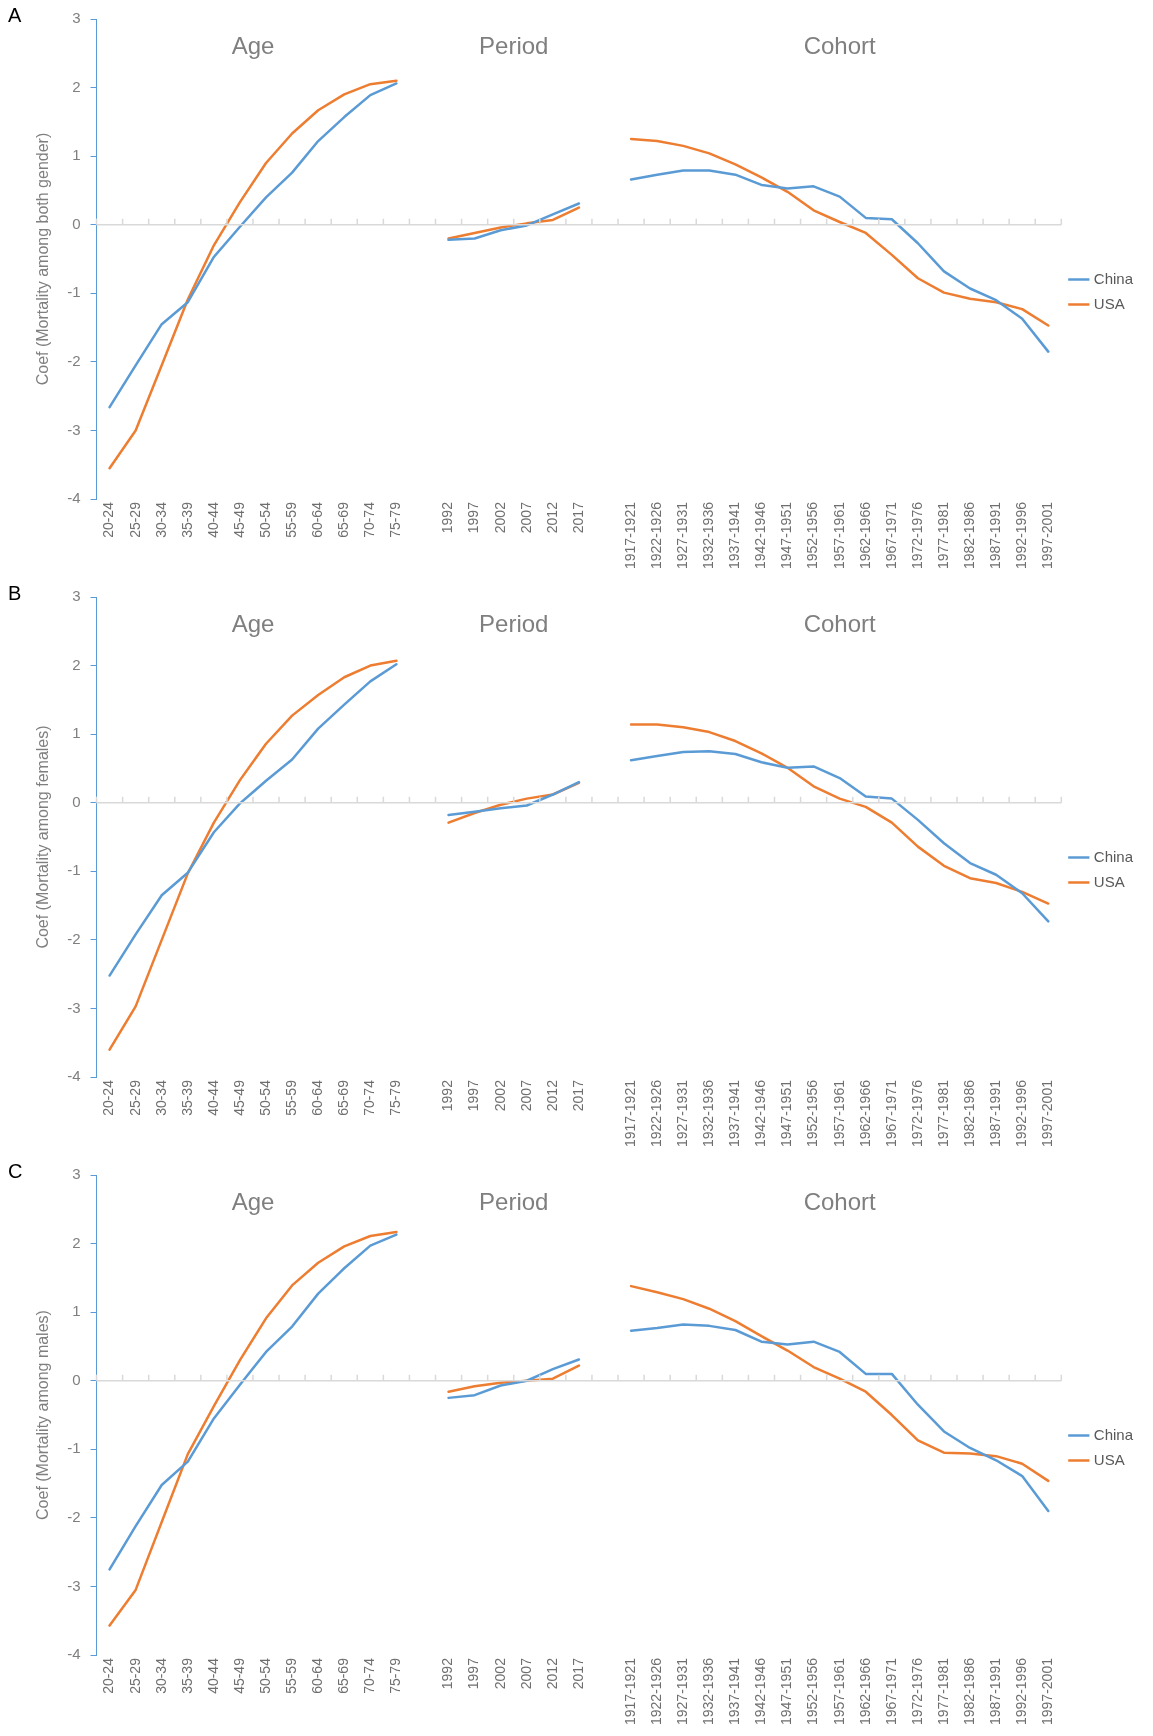 The image size is (1153, 1736). I want to click on x-tick-label: 1992-1996, so click(1021, 1691).